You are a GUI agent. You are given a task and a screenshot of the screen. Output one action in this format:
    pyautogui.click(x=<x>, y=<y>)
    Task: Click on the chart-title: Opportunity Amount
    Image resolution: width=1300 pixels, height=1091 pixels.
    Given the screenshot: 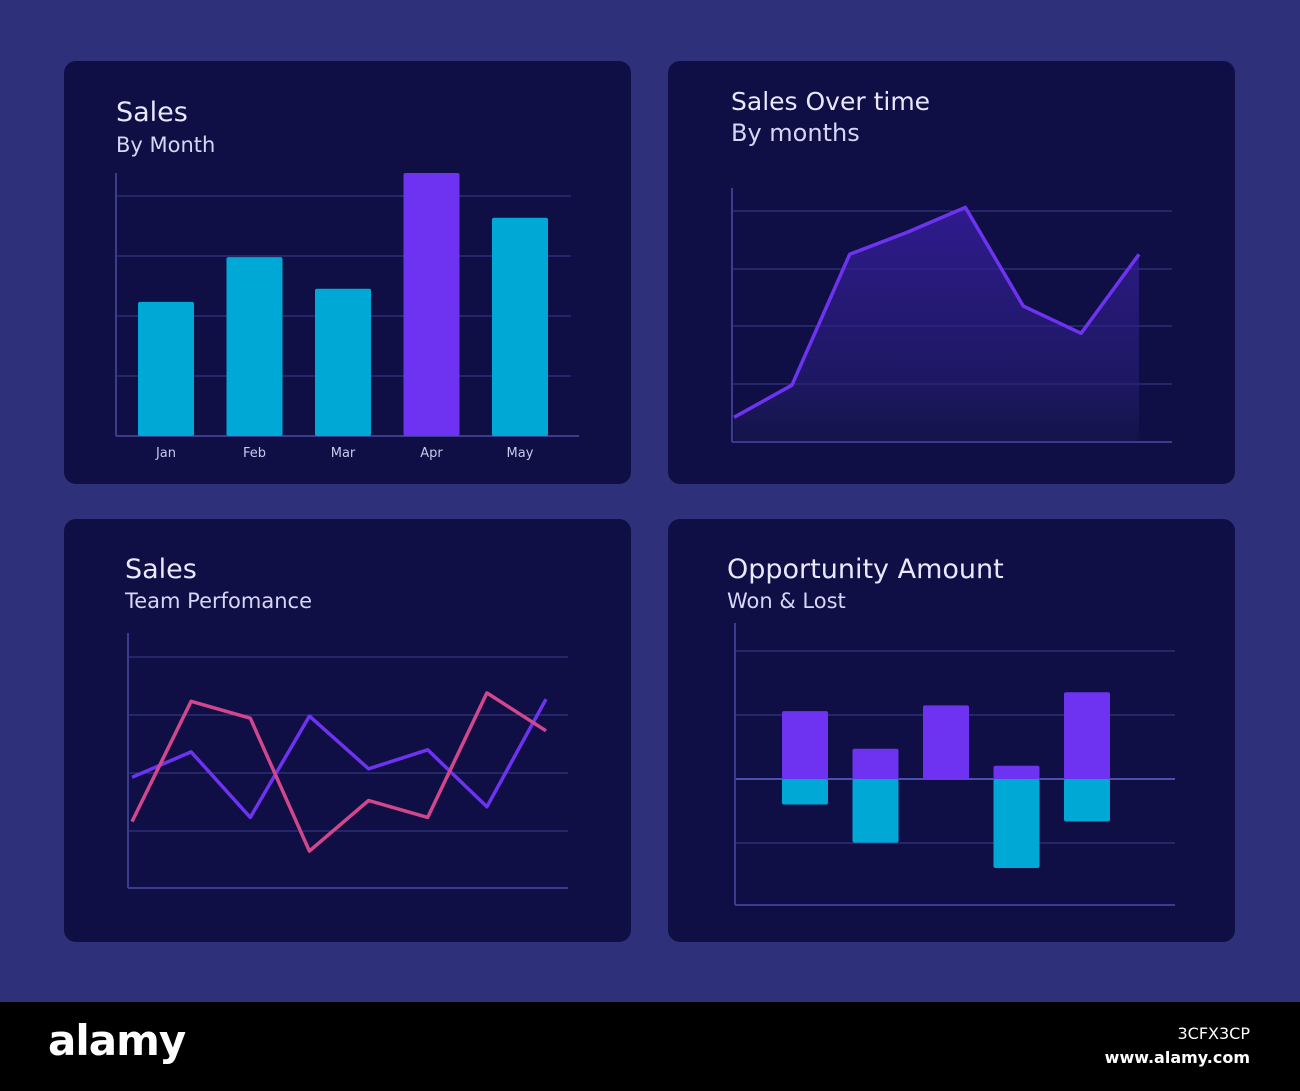 What is the action you would take?
    pyautogui.click(x=865, y=569)
    